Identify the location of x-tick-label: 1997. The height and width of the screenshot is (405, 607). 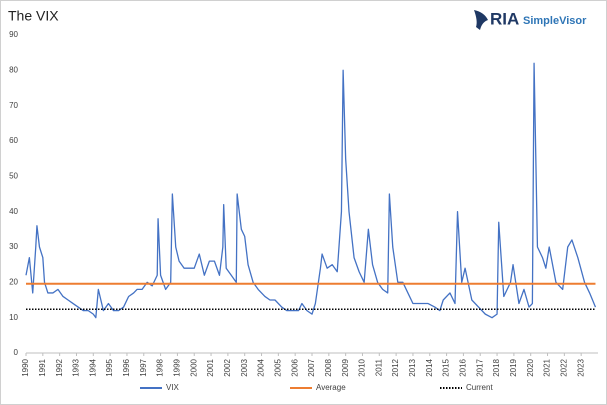
(143, 367).